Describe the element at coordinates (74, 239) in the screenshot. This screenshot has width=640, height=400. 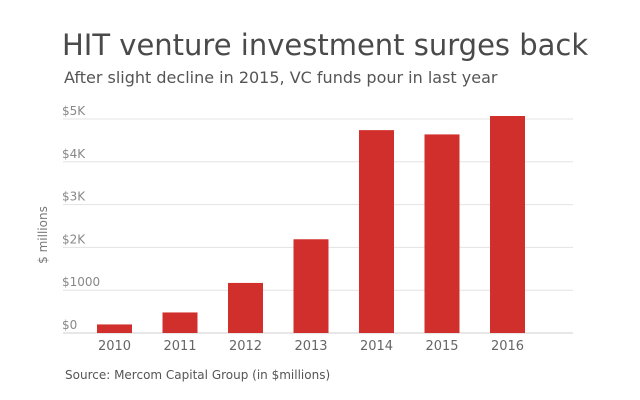
I see `y-tick-label: $2K` at that location.